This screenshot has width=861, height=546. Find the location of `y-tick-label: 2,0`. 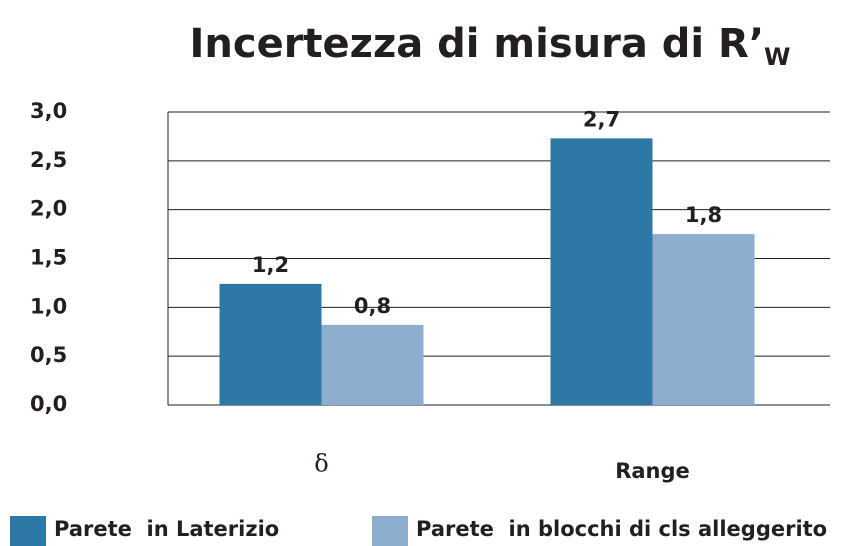

y-tick-label: 2,0 is located at coordinates (48, 209).